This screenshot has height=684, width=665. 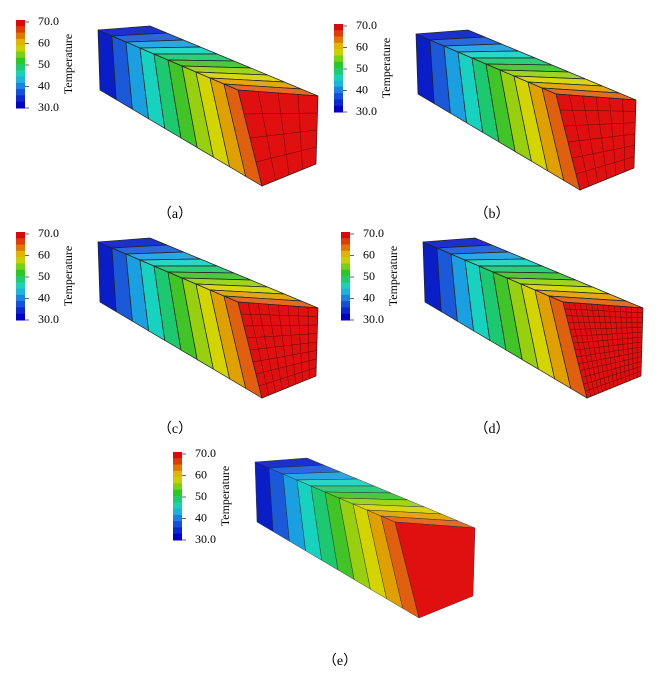 I want to click on caption: （c）, so click(x=175, y=429).